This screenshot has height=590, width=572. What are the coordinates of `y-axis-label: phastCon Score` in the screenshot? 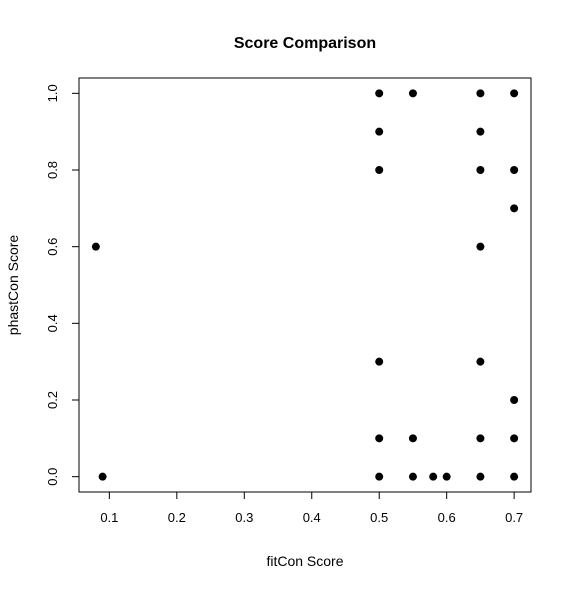 It's located at (13, 285).